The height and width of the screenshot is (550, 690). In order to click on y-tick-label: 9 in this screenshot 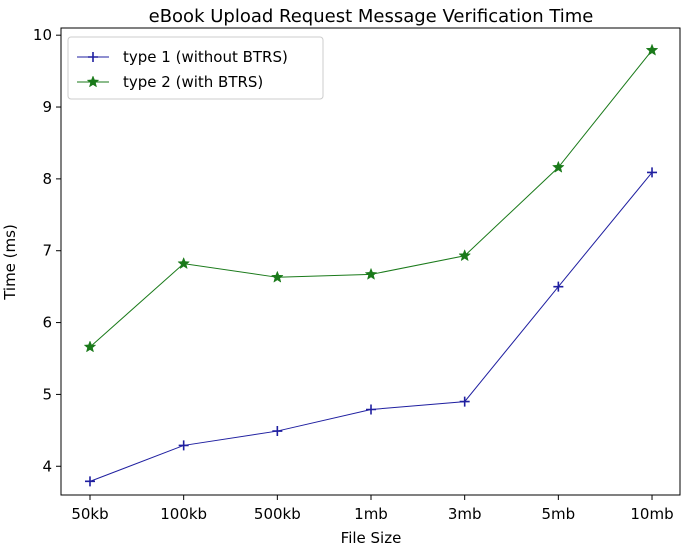, I will do `click(47, 107)`.